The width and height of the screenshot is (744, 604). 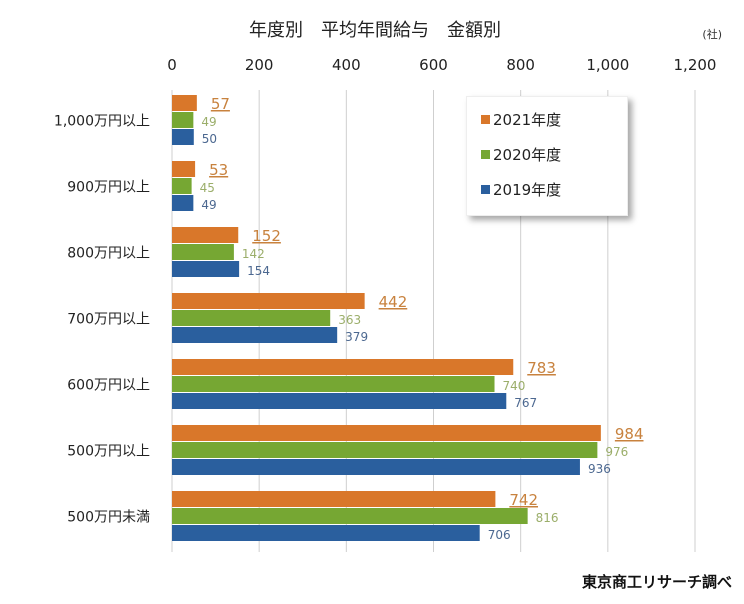 What do you see at coordinates (547, 518) in the screenshot?
I see `data-label: 816` at bounding box center [547, 518].